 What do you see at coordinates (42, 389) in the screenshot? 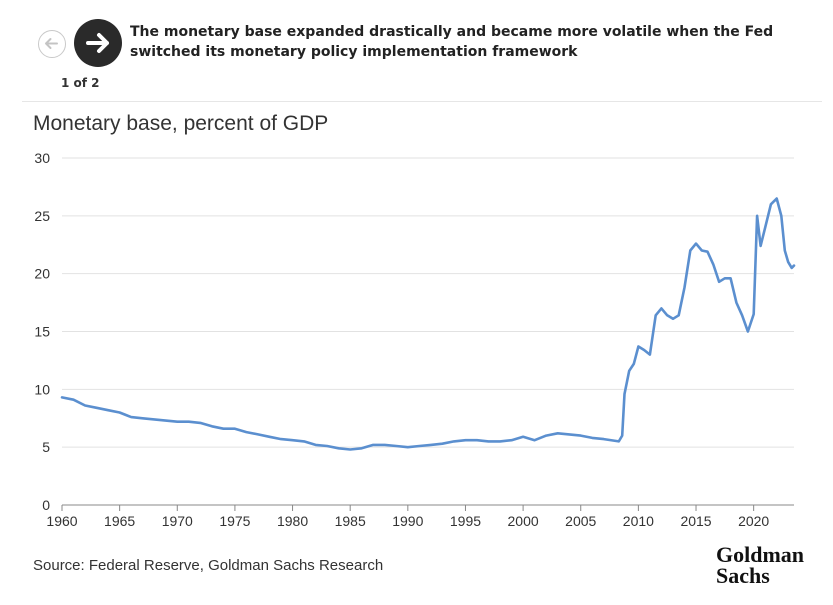
I see `y-tick-label: 10` at bounding box center [42, 389].